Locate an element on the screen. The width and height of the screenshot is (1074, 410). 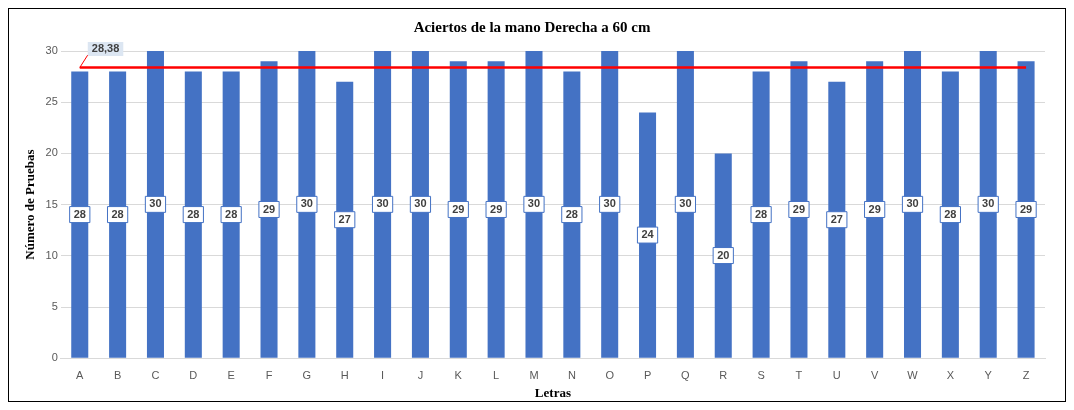
x-tick-label: R is located at coordinates (723, 374).